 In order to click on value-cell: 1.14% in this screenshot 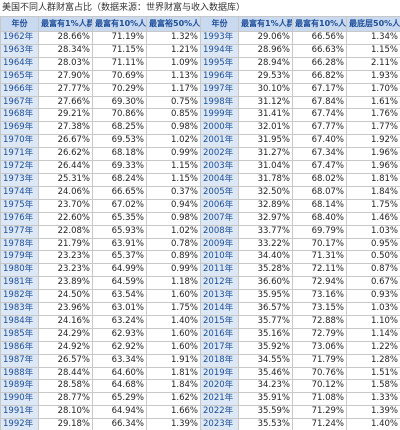, I will do `click(373, 334)`.